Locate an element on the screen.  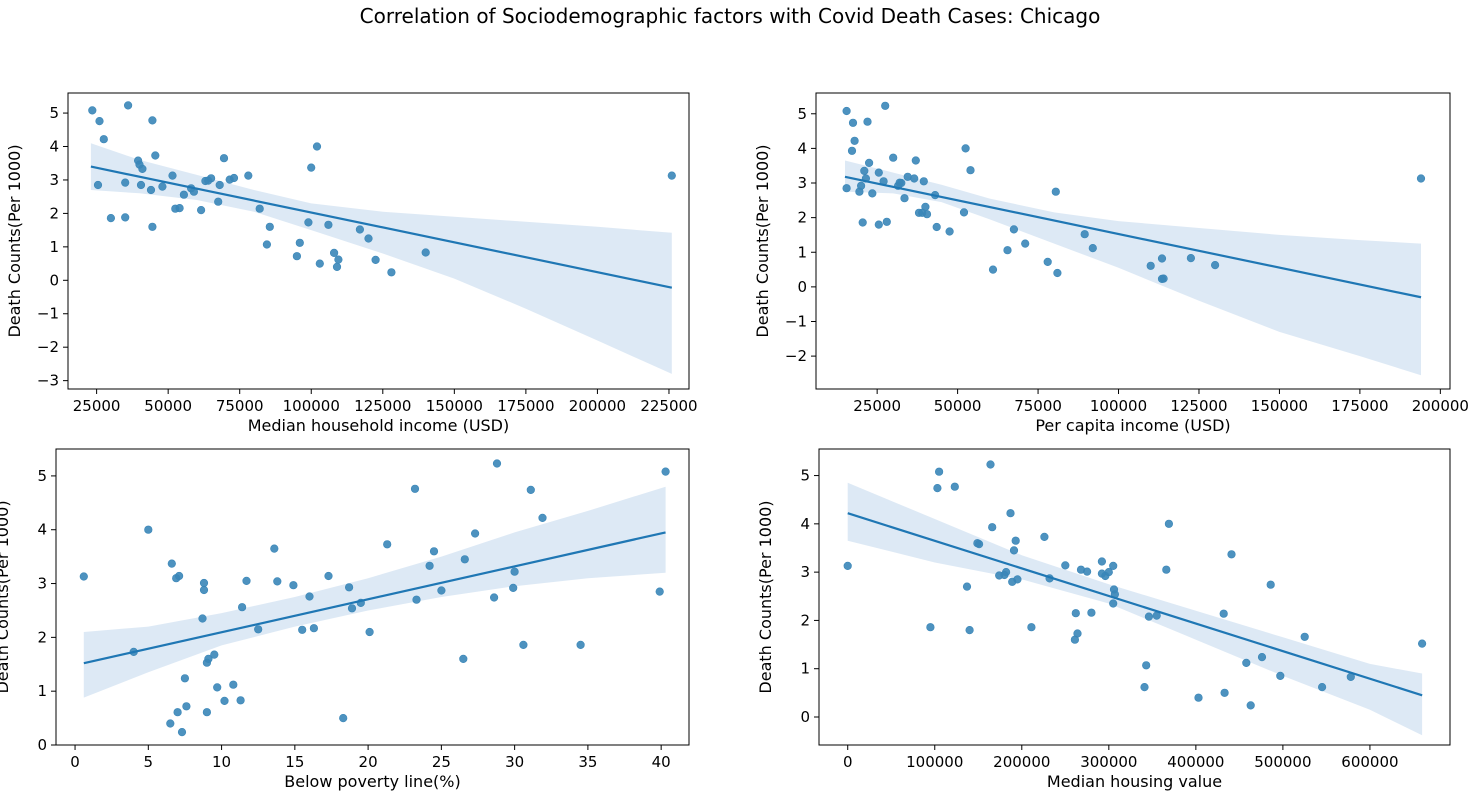
y-tick-label: −2 is located at coordinates (796, 356).